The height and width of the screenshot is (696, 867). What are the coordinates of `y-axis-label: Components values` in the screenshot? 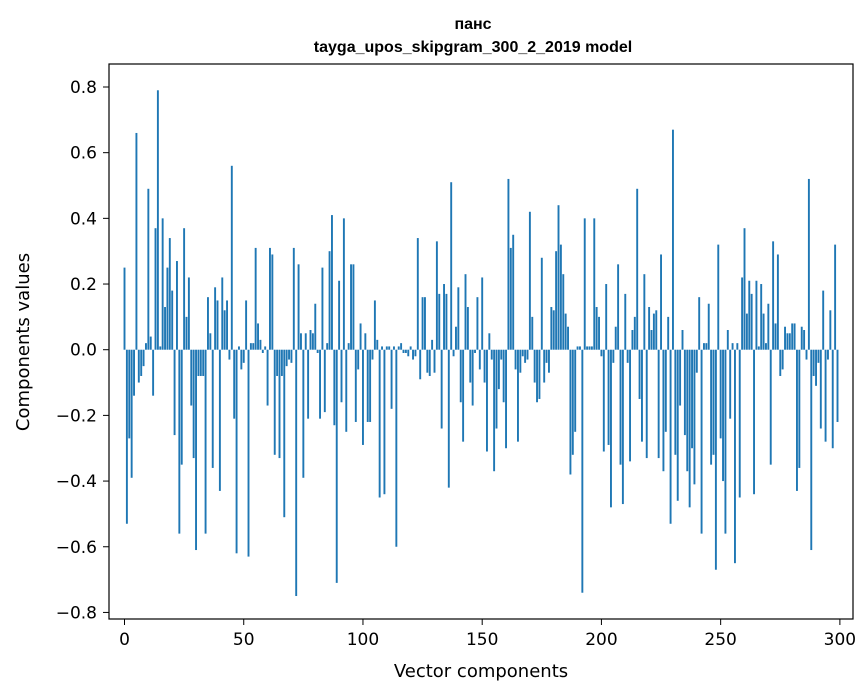 It's located at (23, 342).